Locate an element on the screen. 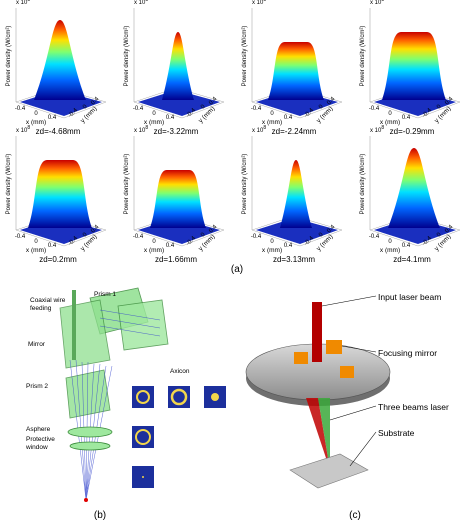 The image size is (474, 526). plot-caption: zd=1.66mm is located at coordinates (176, 259).